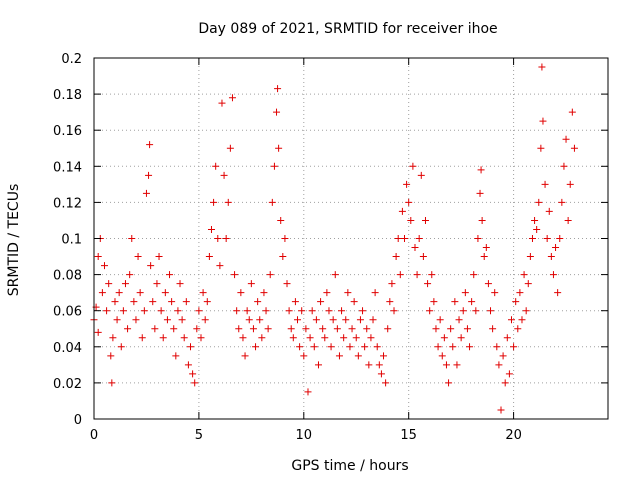  What do you see at coordinates (14, 240) in the screenshot?
I see `y-axis-label: SRMTID / TECUs` at bounding box center [14, 240].